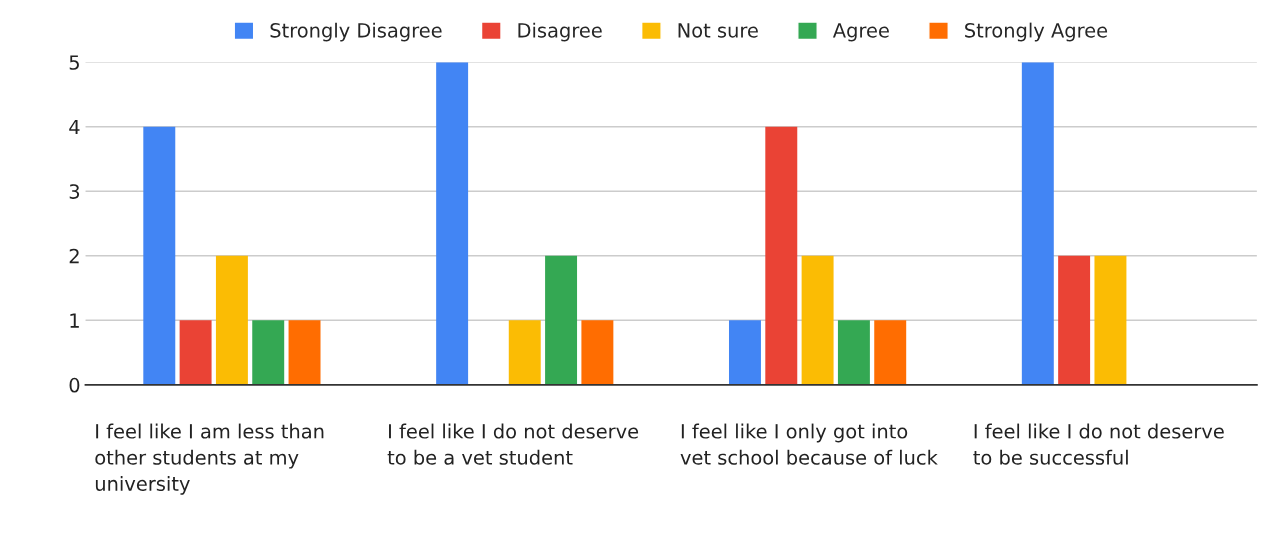 The width and height of the screenshot is (1276, 536). Describe the element at coordinates (74, 62) in the screenshot. I see `y-tick-label: 5` at that location.